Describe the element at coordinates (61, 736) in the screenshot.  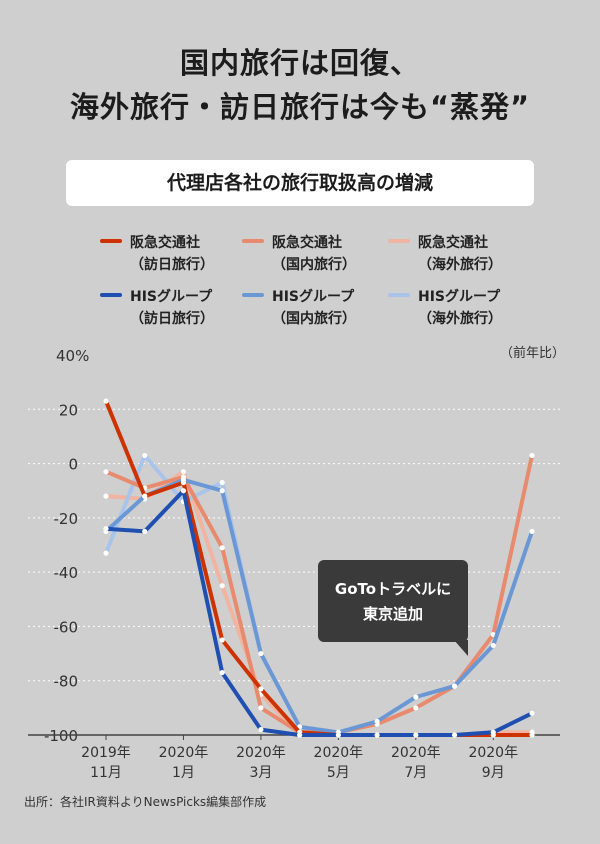
I see `y-tick-label: -100` at that location.